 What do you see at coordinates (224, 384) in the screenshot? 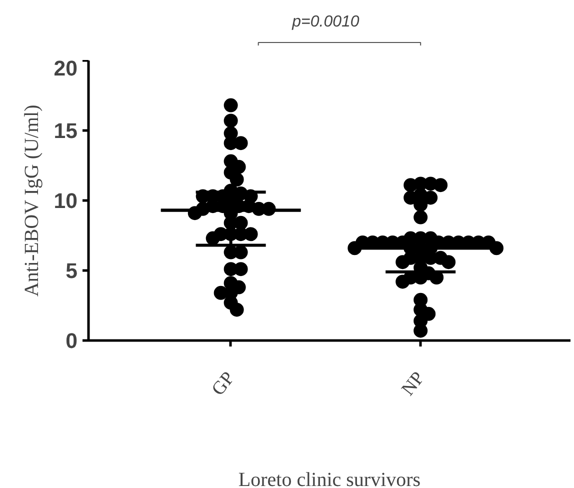
I see `x-tick-label: GP` at bounding box center [224, 384].